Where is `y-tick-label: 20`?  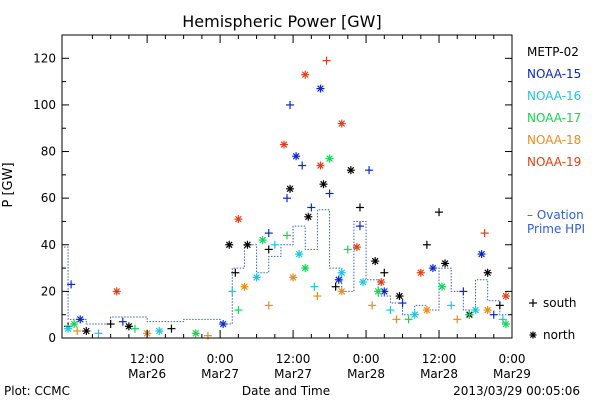
y-tick-label: 20 is located at coordinates (48, 291).